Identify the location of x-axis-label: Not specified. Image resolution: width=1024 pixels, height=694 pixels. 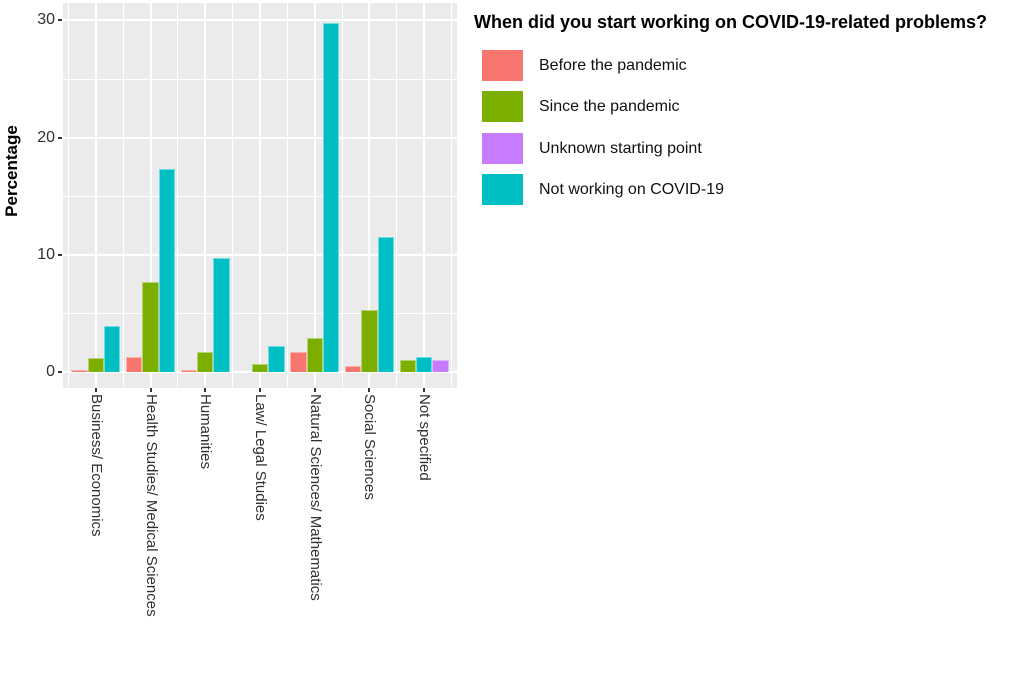
(425, 437).